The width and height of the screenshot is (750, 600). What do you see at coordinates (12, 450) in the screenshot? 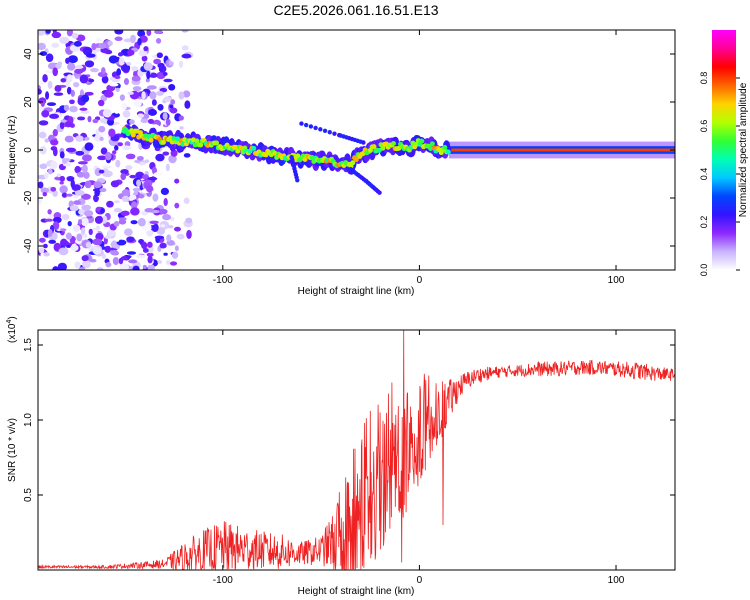
I see `snr-y-axis-label: SNR (10 * v/v)` at bounding box center [12, 450].